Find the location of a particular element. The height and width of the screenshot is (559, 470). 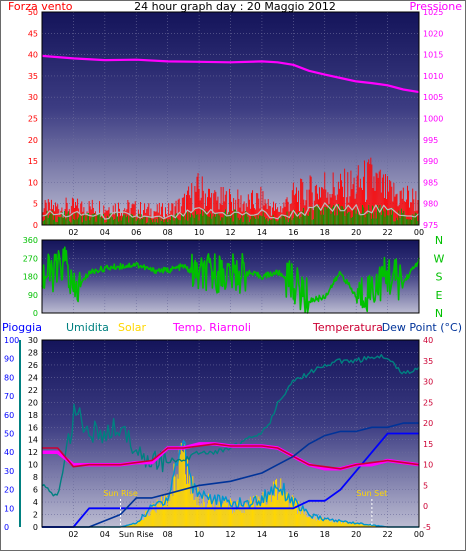

pressure-legend-label: Pressione is located at coordinates (436, 6).